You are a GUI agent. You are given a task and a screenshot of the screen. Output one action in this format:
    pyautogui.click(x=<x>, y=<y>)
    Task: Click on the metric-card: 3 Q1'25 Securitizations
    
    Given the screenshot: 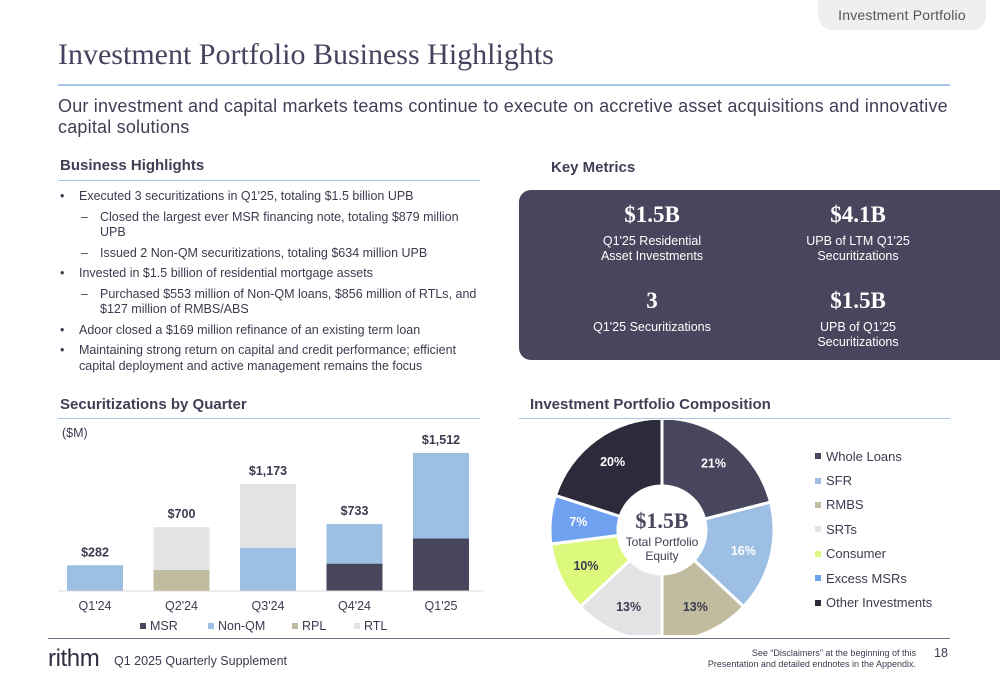 What is the action you would take?
    pyautogui.click(x=652, y=311)
    